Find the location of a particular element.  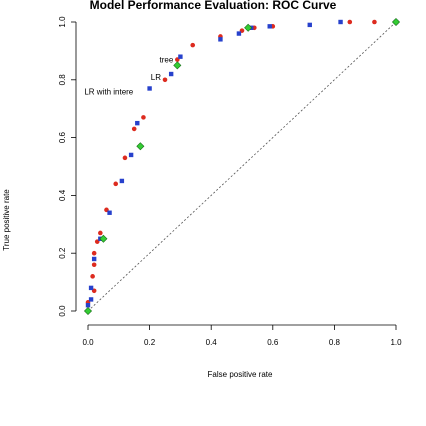

y-tick-label: 0.8 is located at coordinates (62, 80).